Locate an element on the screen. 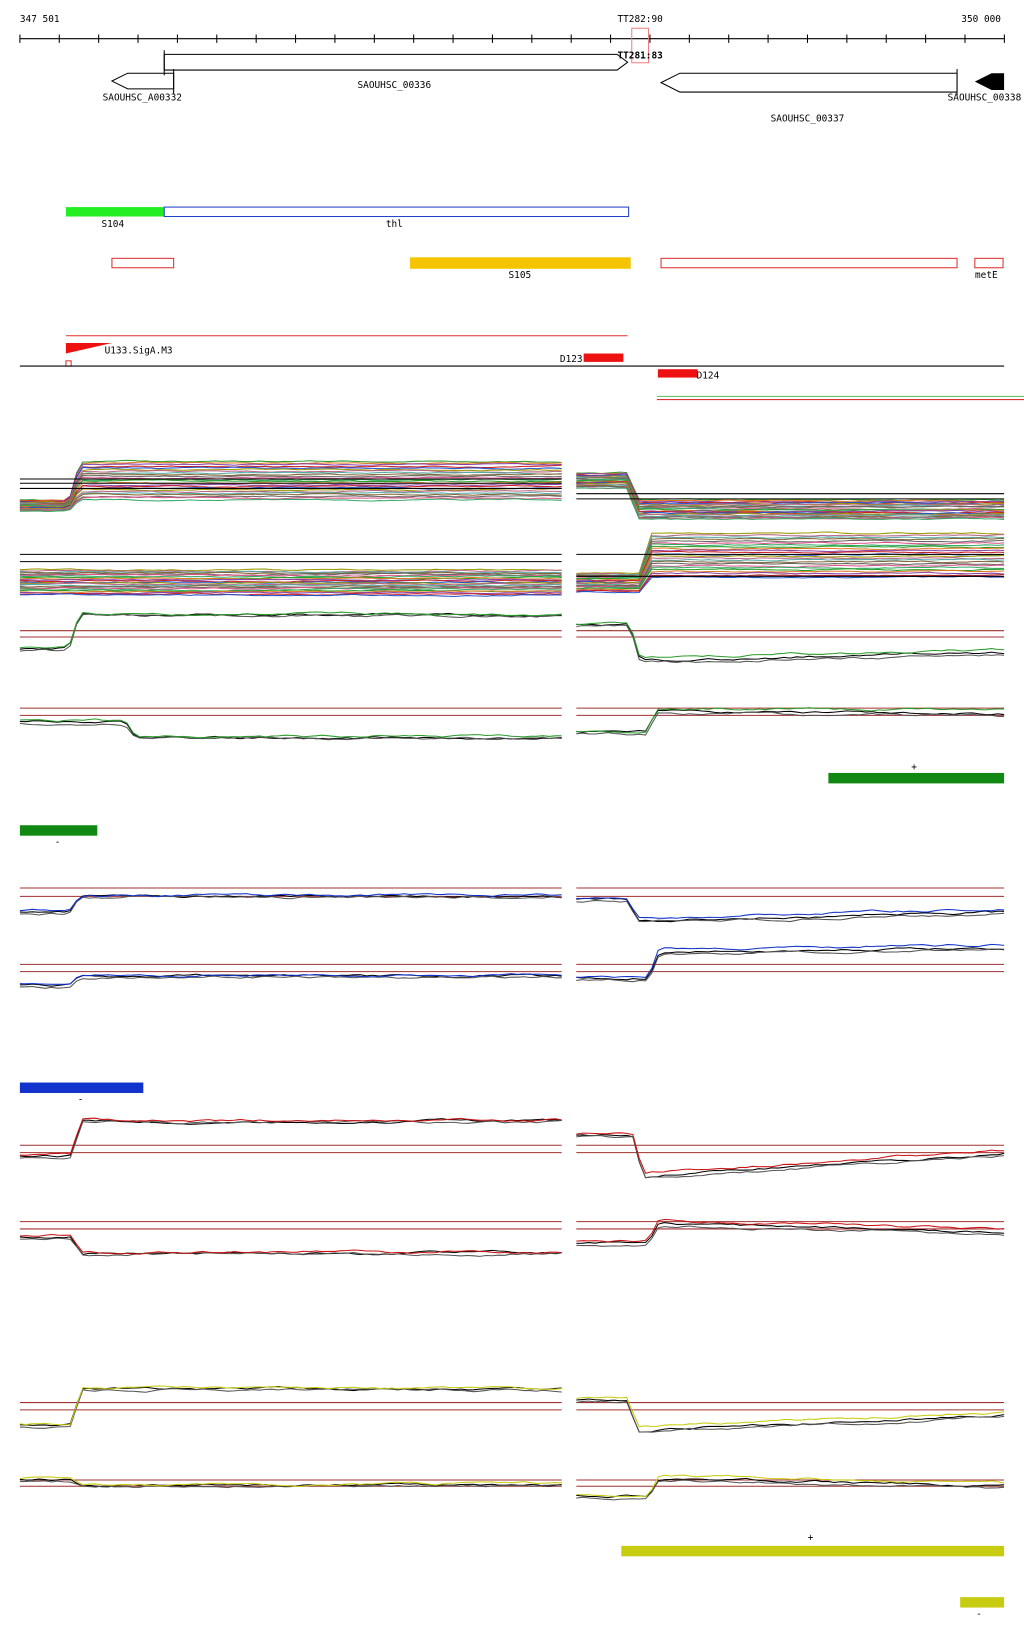  feature-label: U133.SigA.M3 is located at coordinates (139, 351).